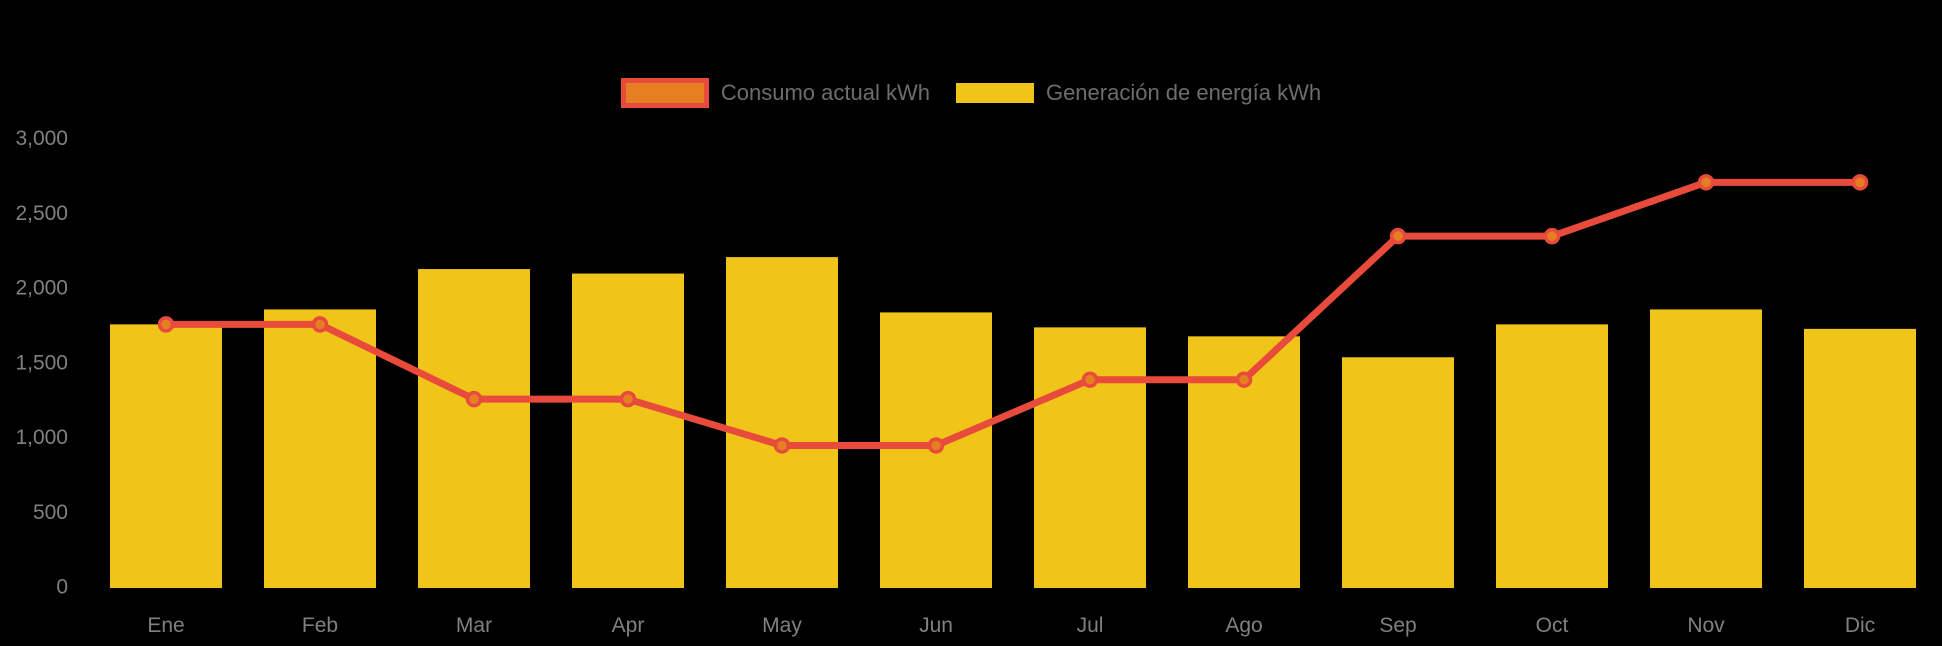 This screenshot has width=1942, height=646. Describe the element at coordinates (994, 93) in the screenshot. I see `legend-swatch-bar-icon` at that location.